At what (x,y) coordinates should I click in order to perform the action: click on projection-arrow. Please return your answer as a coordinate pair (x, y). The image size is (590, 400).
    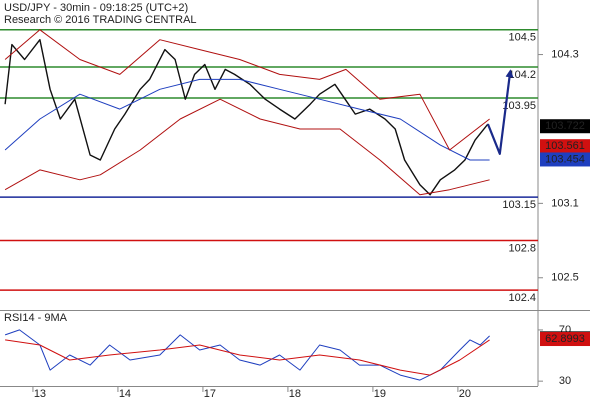
    Looking at the image, I should click on (500, 112).